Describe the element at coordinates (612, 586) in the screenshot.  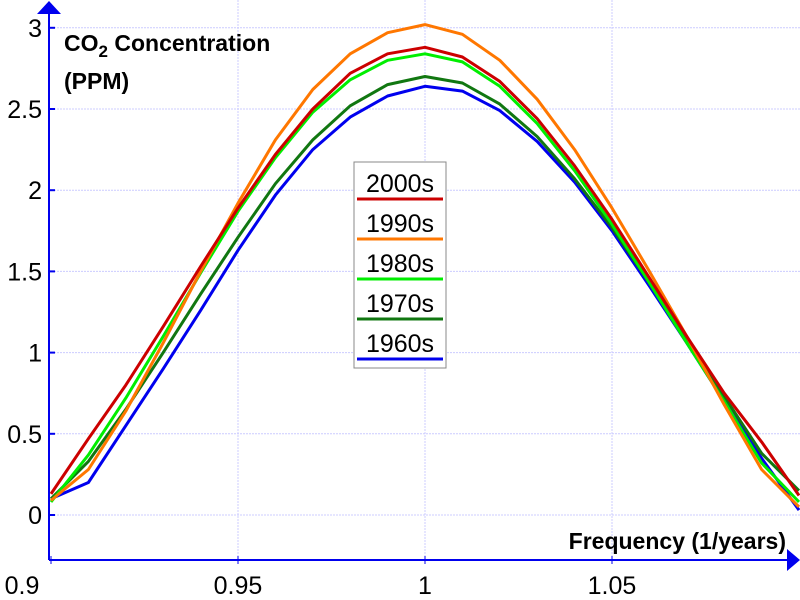
I see `x-tick-label: 1.05` at that location.